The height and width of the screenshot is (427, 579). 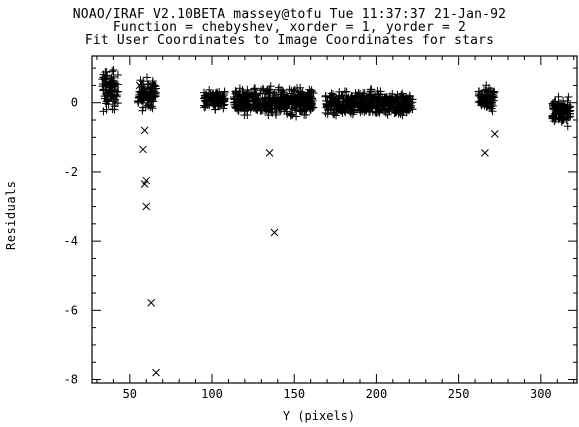 I want to click on y-tick-label: -8, so click(x=71, y=380).